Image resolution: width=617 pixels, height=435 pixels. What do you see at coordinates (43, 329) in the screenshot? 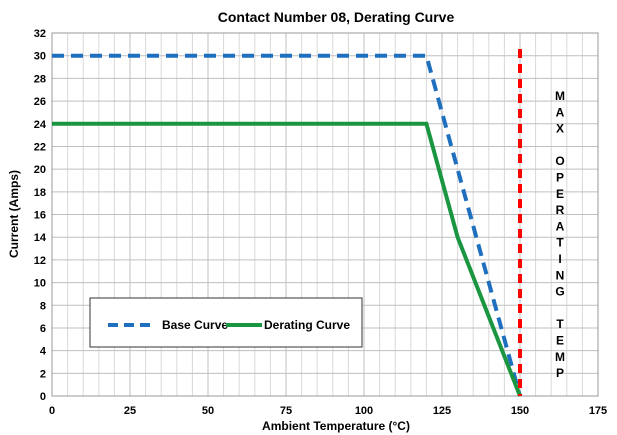
I see `y-tick-label: 6` at bounding box center [43, 329].